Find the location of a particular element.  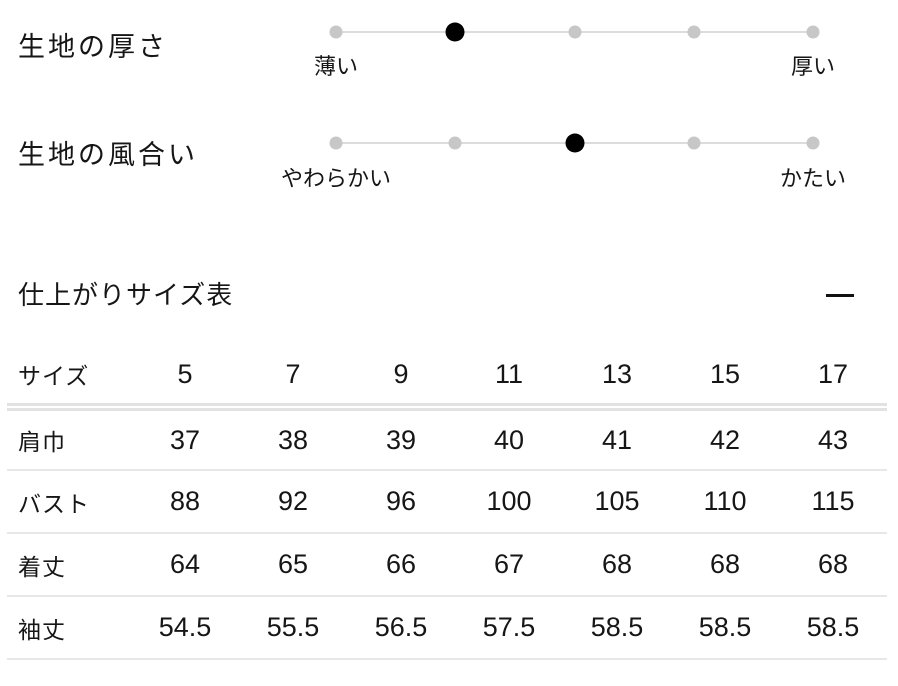

collapse-minus-icon is located at coordinates (840, 295).